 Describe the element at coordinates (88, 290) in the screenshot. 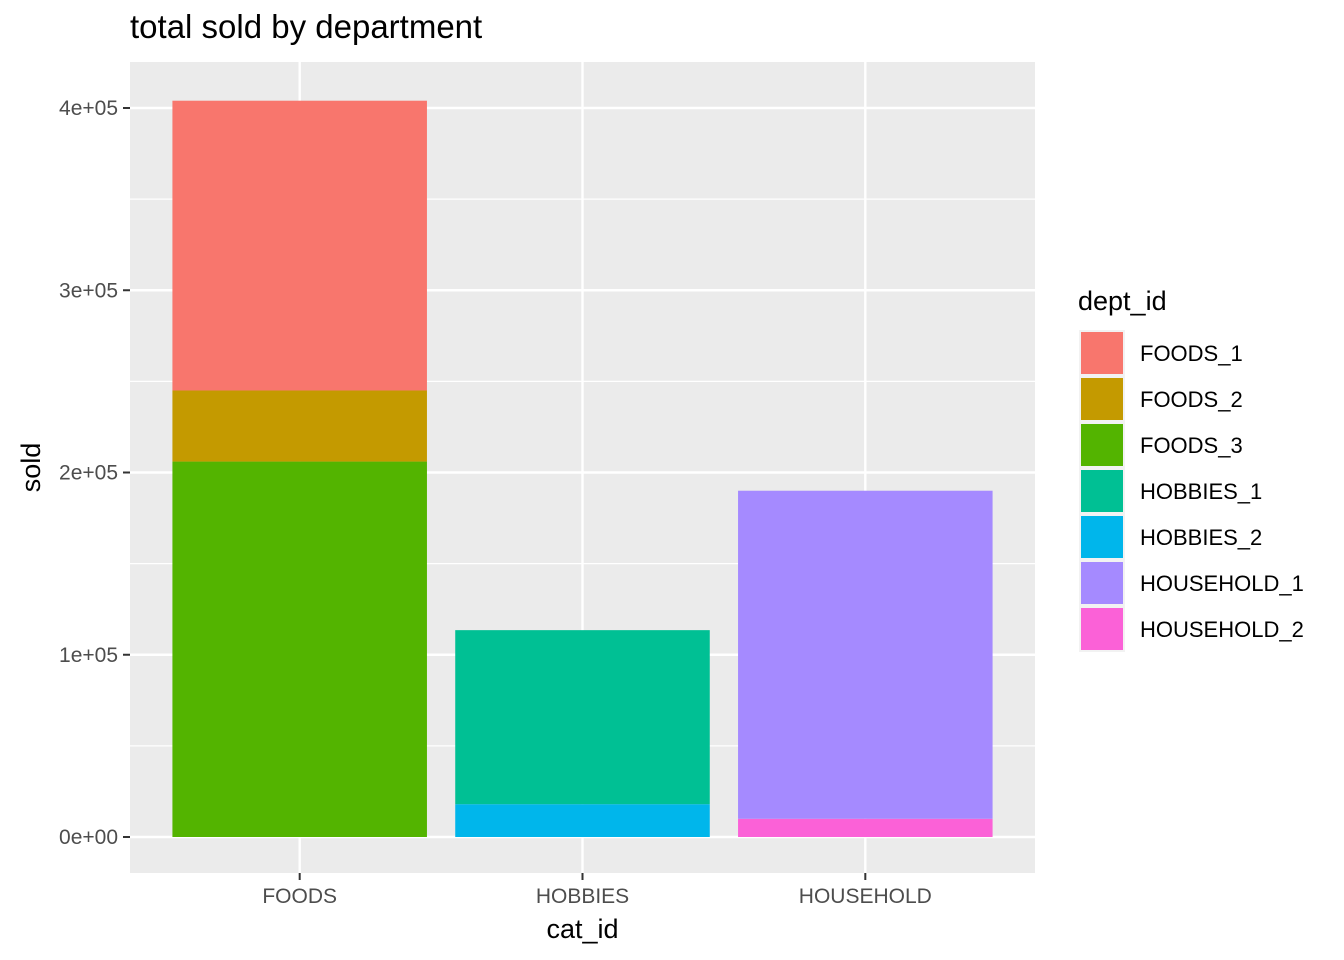

I see `y-tick-label: 3e+05` at that location.